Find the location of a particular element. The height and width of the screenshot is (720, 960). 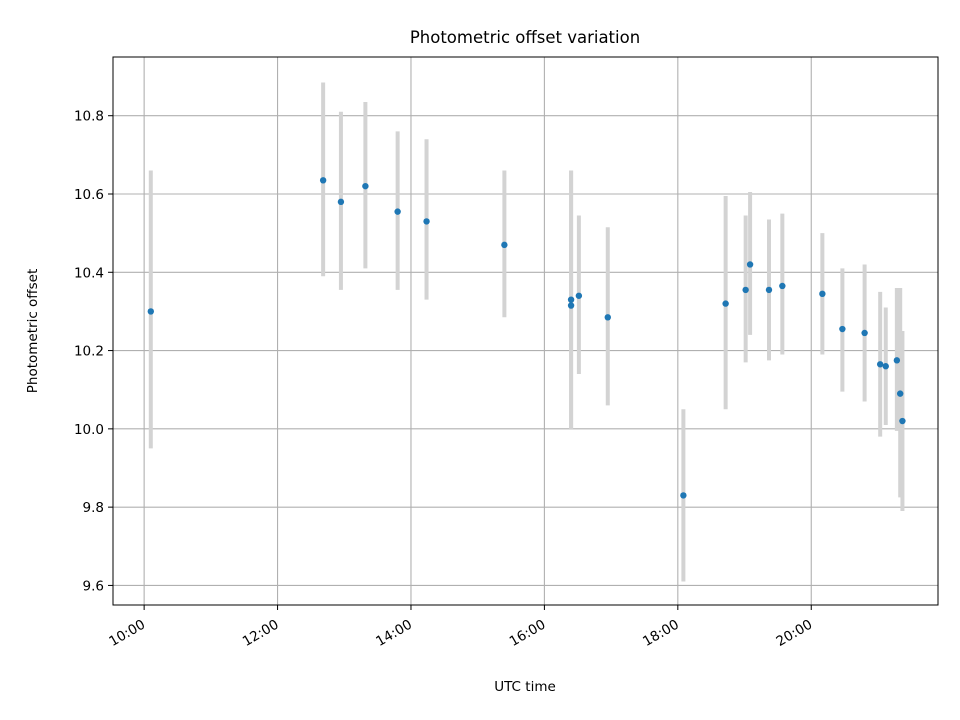

y-tick-label: 10.8 is located at coordinates (89, 117).